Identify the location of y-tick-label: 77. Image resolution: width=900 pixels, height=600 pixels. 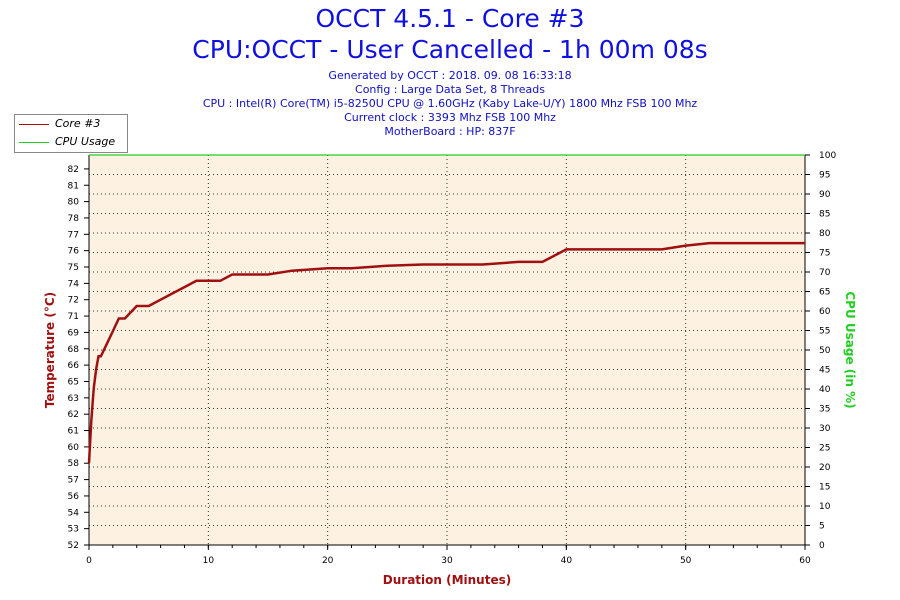
(73, 235).